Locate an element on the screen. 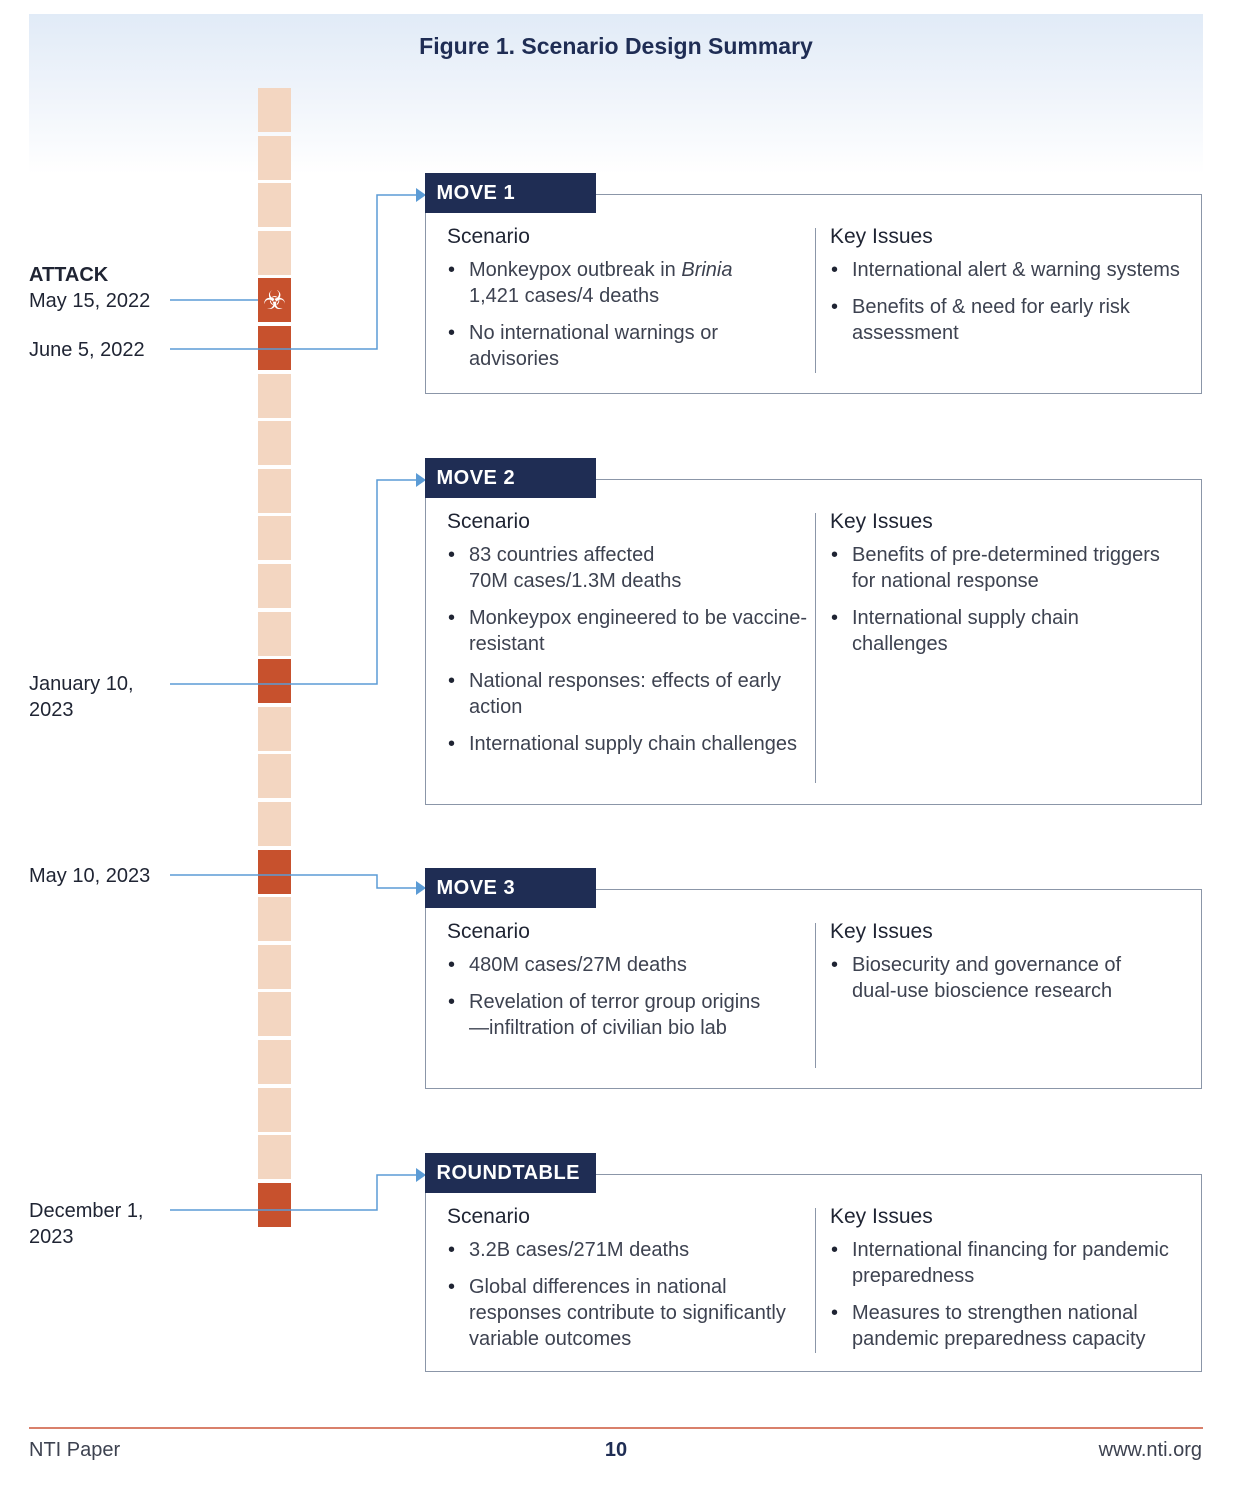 Image resolution: width=1252 pixels, height=1500 pixels. move-3-tag: MOVE 3 is located at coordinates (510, 888).